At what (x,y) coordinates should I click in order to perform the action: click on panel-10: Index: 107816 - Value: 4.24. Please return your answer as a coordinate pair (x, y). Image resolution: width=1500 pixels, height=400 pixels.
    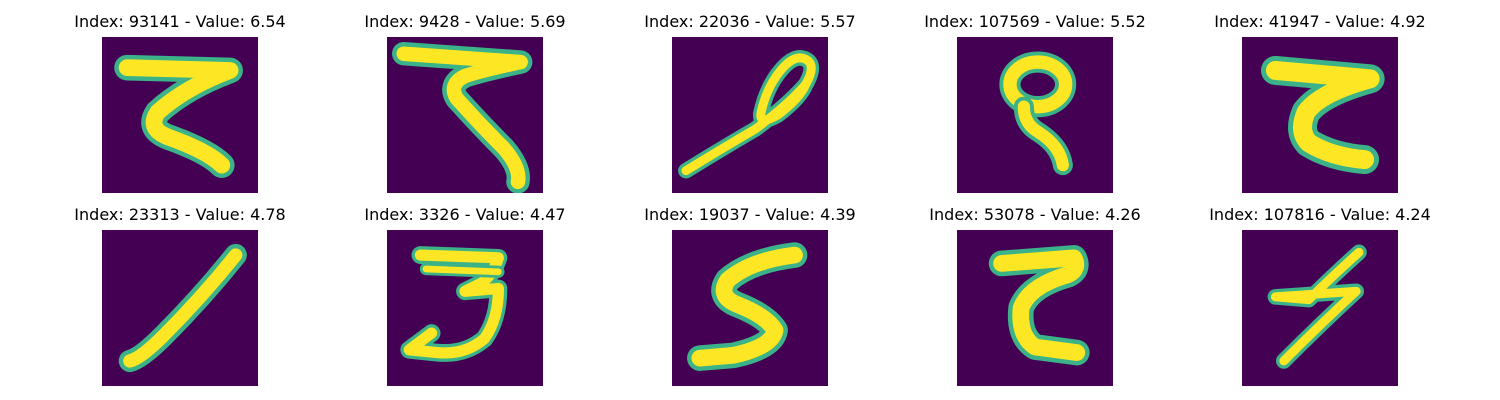
    Looking at the image, I should click on (1320, 289).